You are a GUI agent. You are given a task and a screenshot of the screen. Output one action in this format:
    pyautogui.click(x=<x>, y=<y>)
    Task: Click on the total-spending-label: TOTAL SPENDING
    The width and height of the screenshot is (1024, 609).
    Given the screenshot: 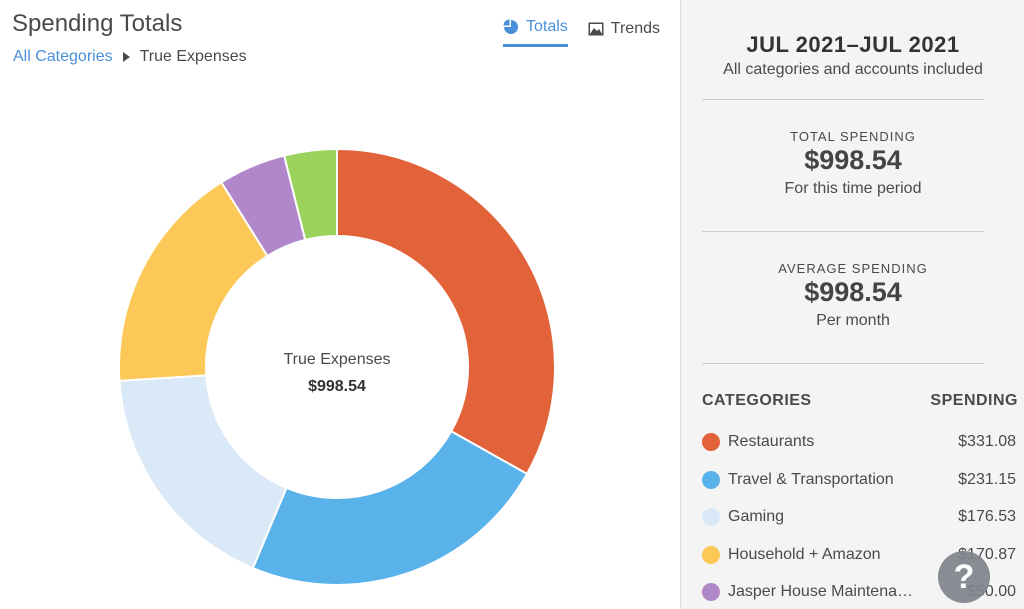 What is the action you would take?
    pyautogui.click(x=853, y=136)
    